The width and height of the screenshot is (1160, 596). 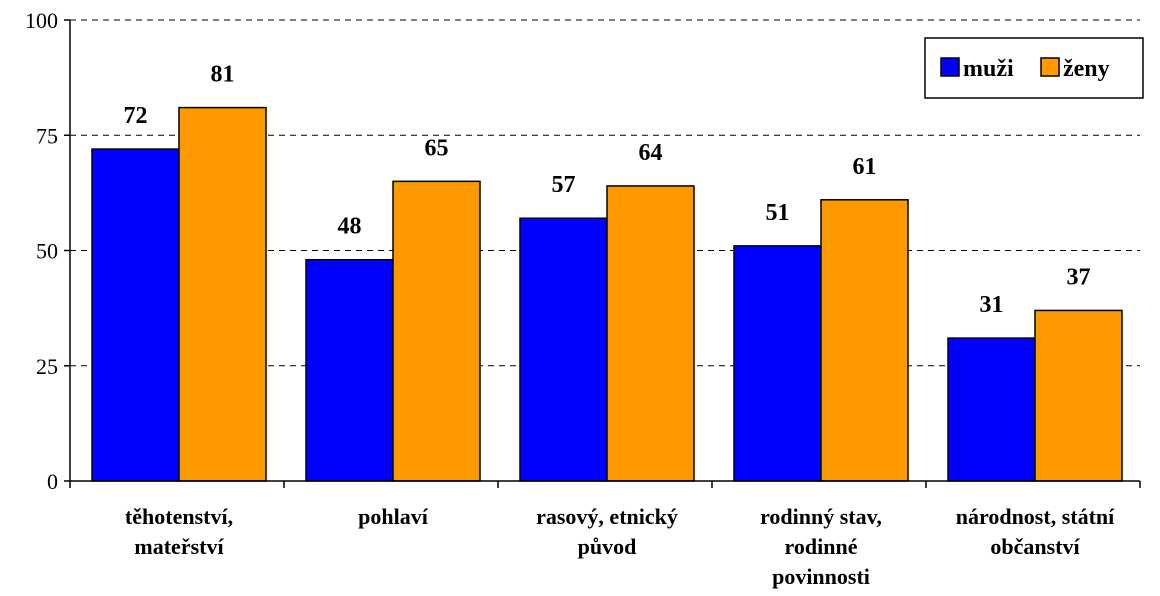 I want to click on category-label-3: rodinný stav, rodinné povinnosti, so click(x=821, y=546).